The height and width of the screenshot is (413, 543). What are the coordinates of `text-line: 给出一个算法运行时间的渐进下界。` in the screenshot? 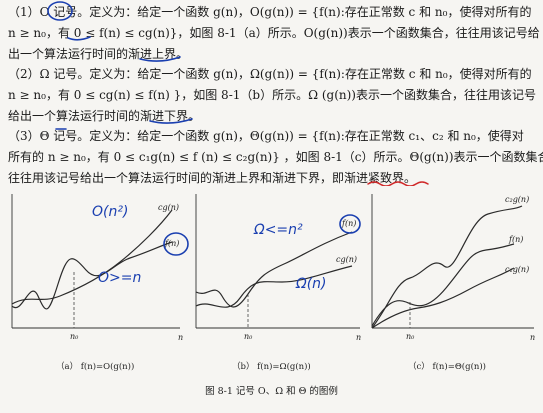 It's located at (104, 116).